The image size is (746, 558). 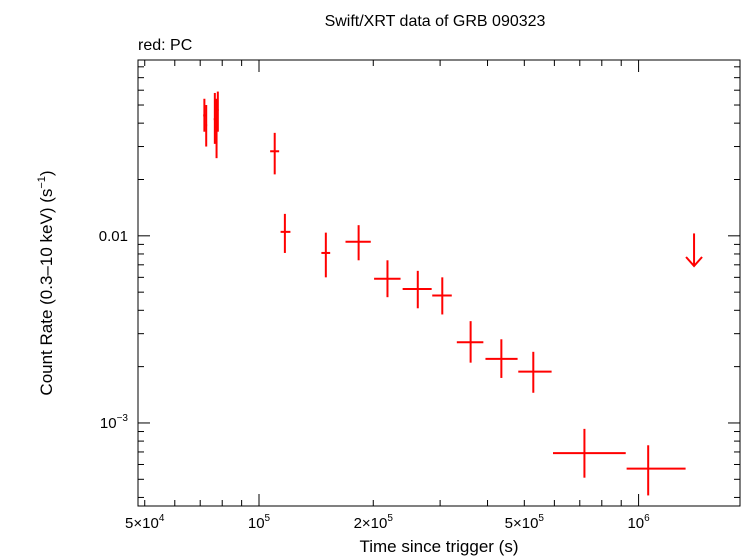 I want to click on x-tick-label-exp: 4, so click(x=162, y=518).